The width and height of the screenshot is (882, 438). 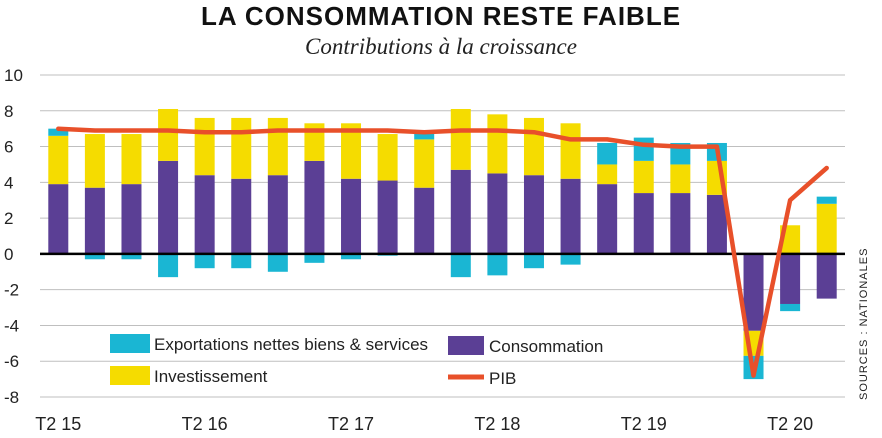 What do you see at coordinates (502, 378) in the screenshot?
I see `legend-label-gdp: PIB` at bounding box center [502, 378].